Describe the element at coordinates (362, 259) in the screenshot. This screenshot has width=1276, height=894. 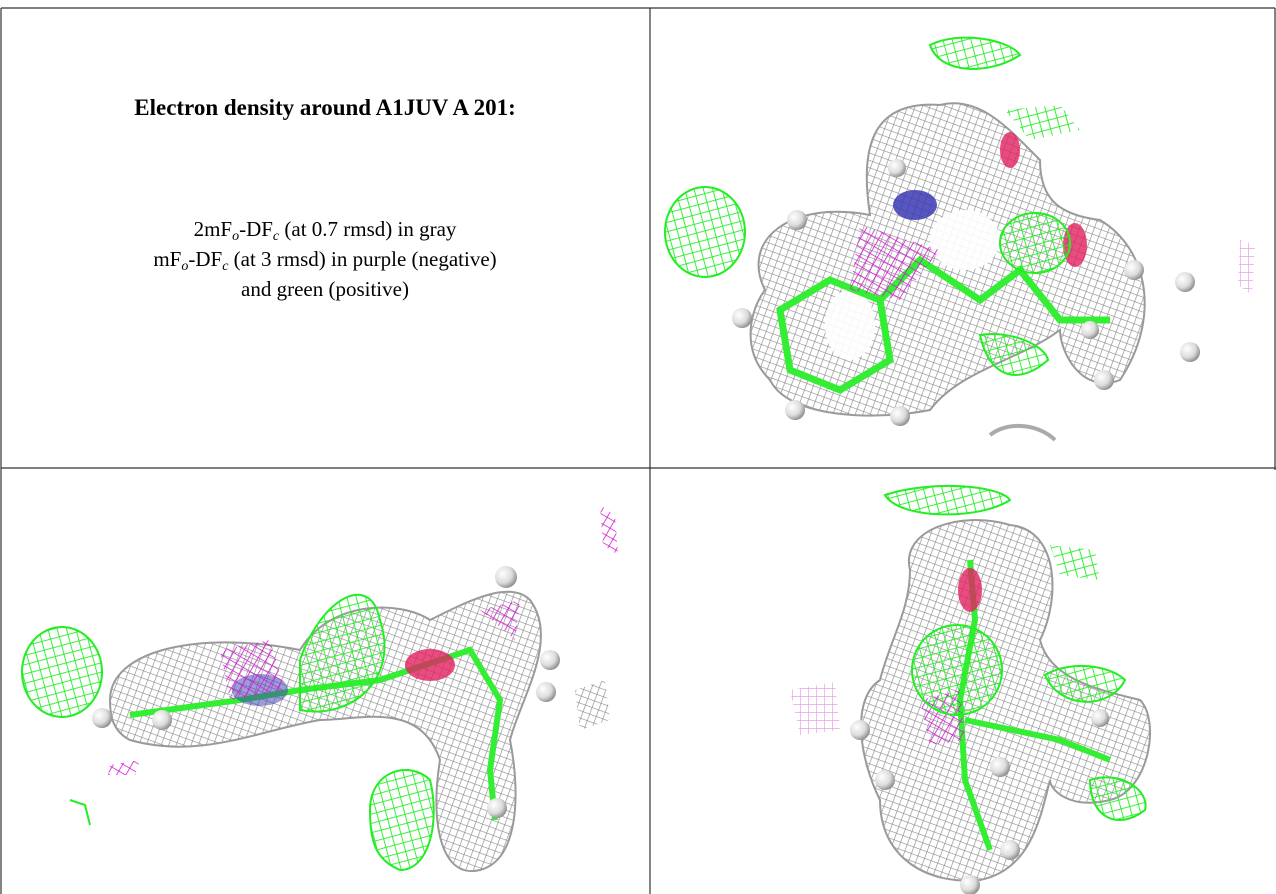
I see `legend-text: (at 3 rmsd) in purple (negative)` at that location.